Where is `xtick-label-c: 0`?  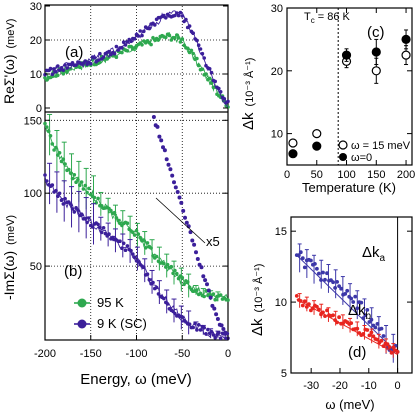
xtick-label-c: 0 is located at coordinates (287, 175).